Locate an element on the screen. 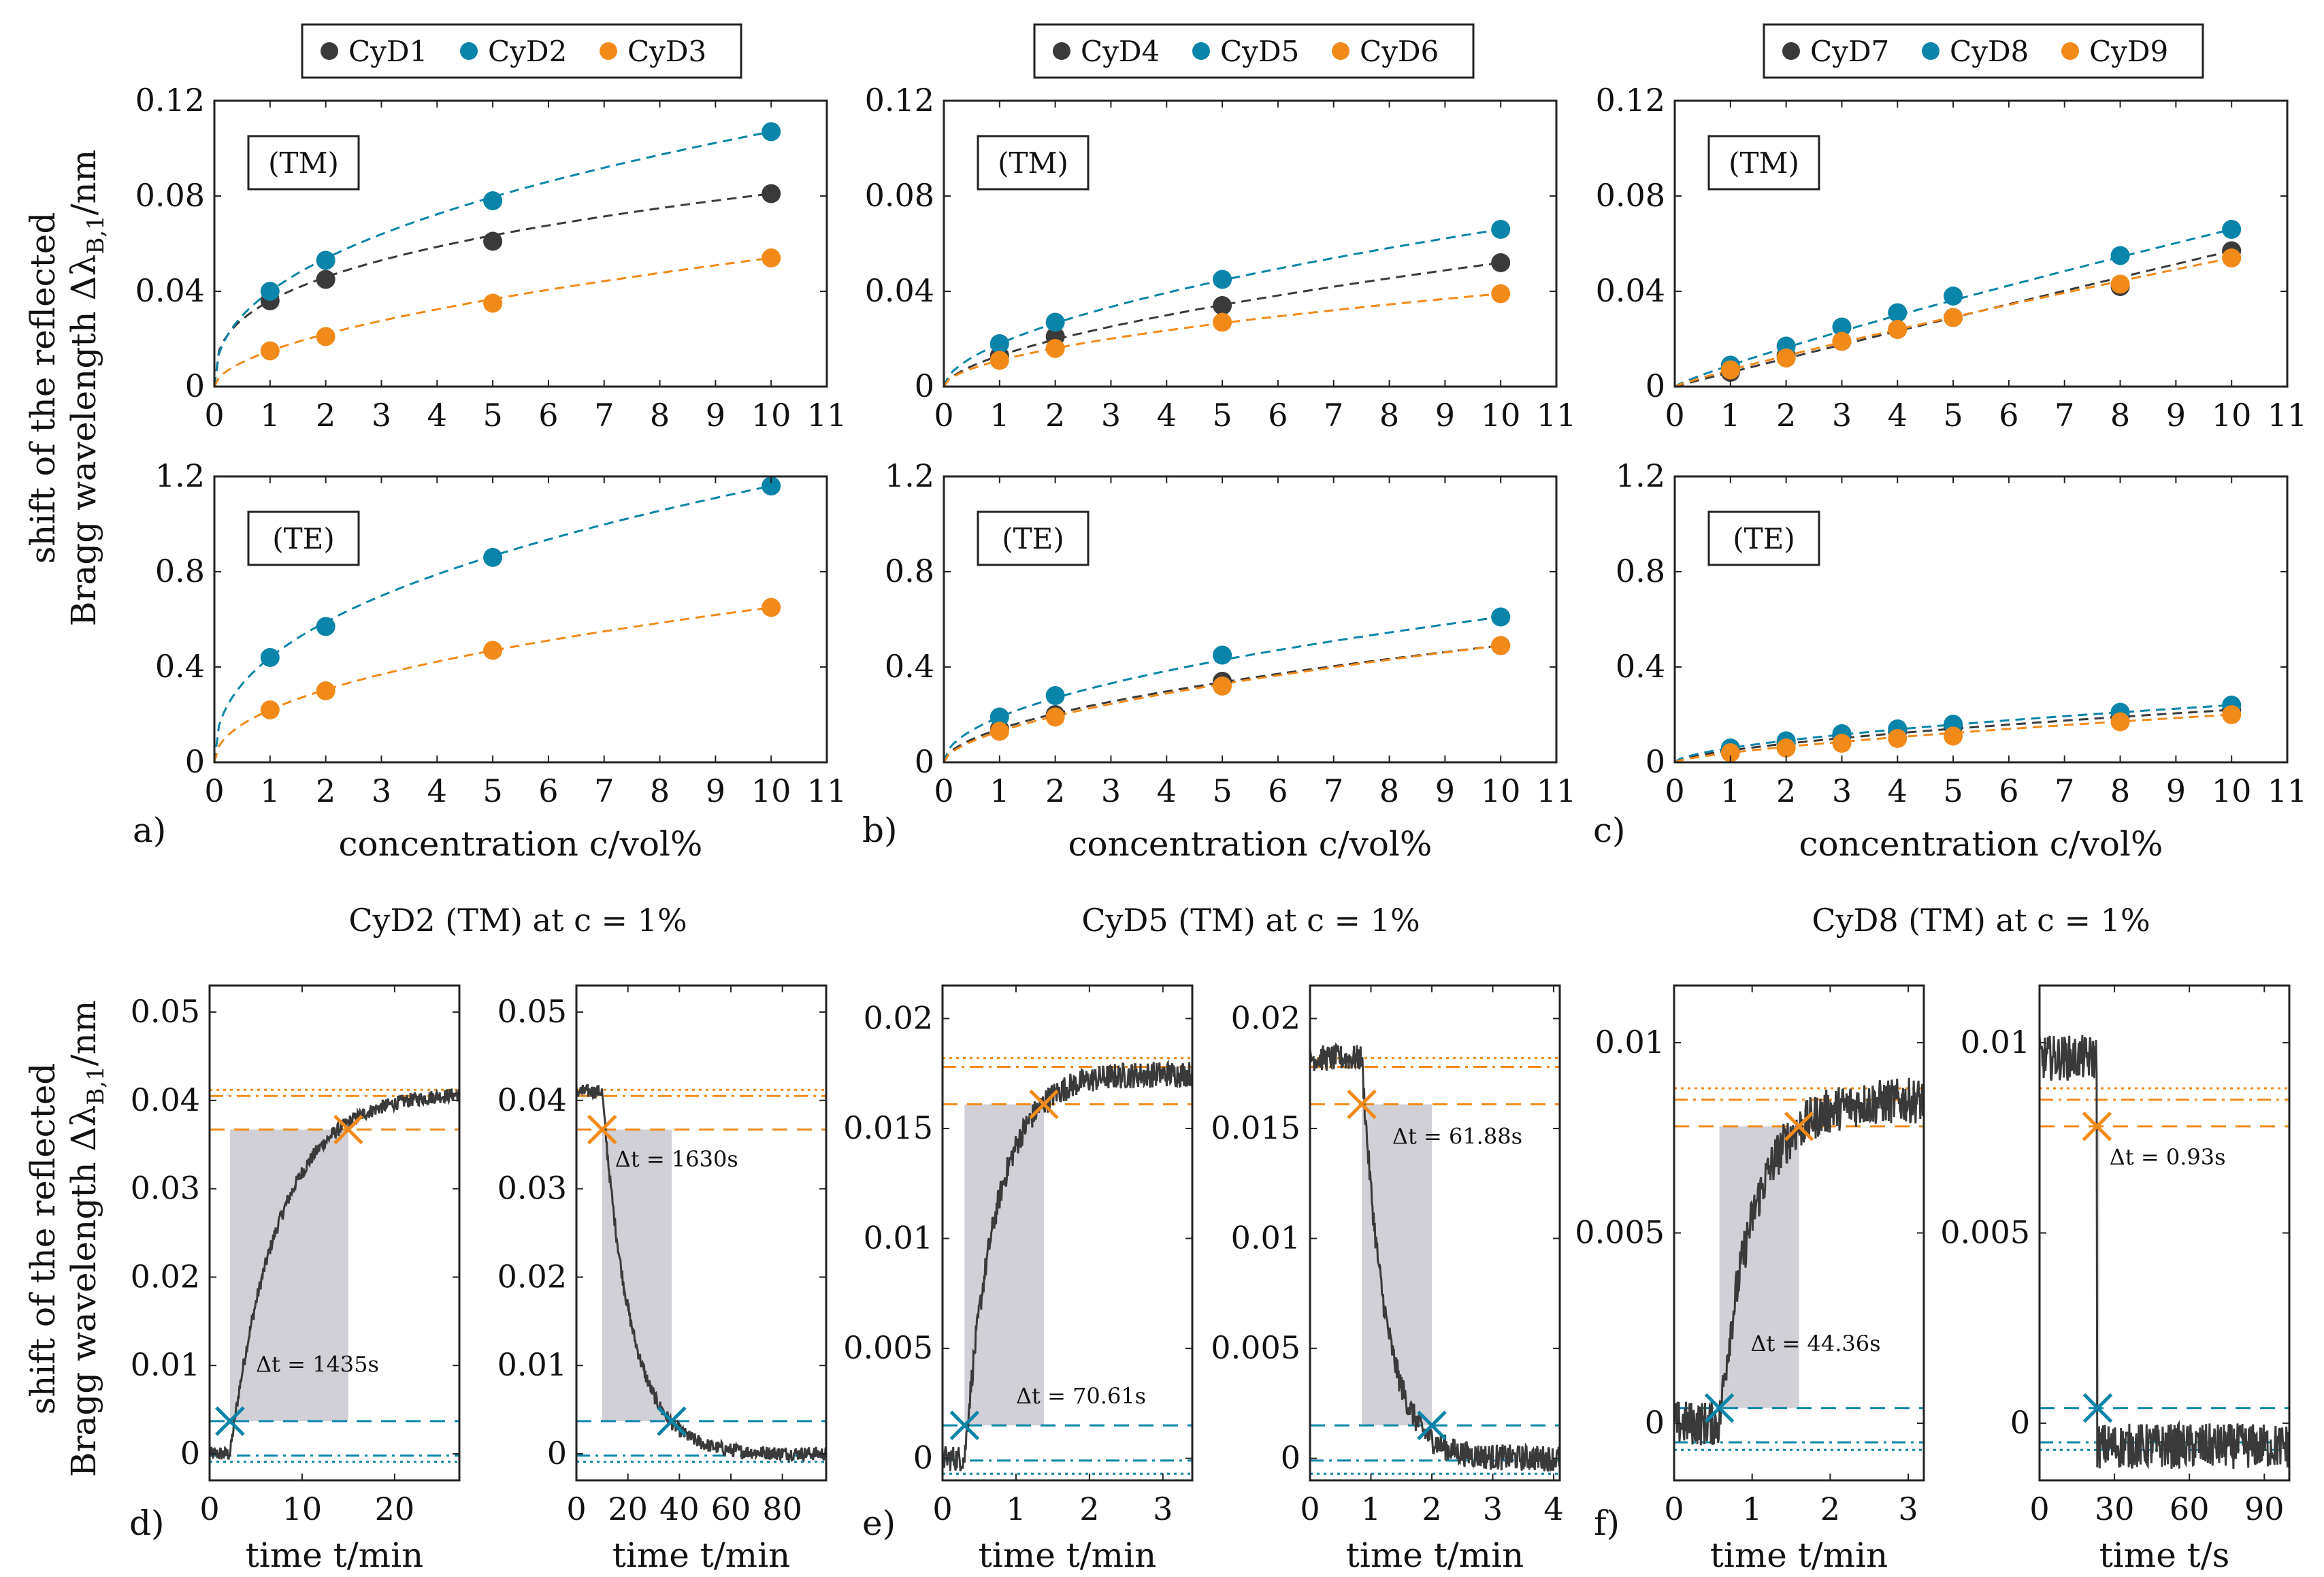 The image size is (2324, 1577). x-tick-label: 30 is located at coordinates (2115, 1509).